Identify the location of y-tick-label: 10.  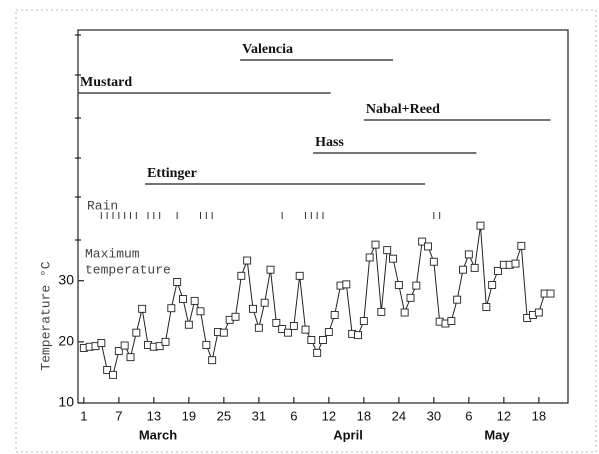
(66, 402).